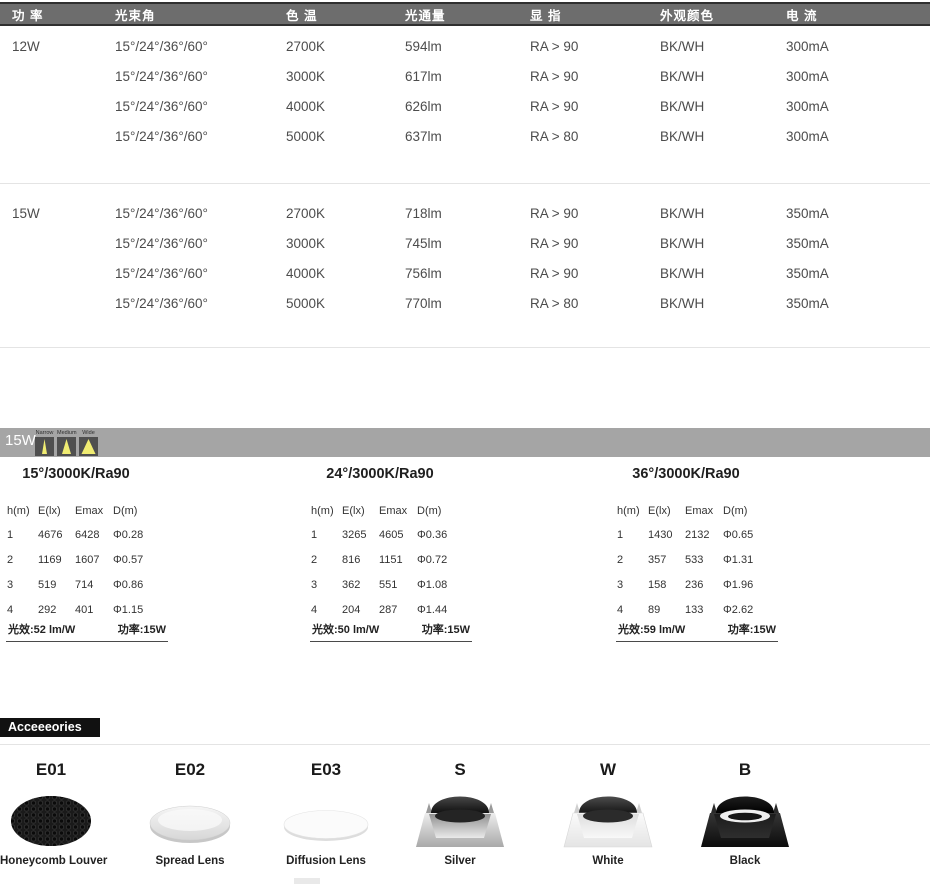 The image size is (930, 884). What do you see at coordinates (685, 535) in the screenshot?
I see `table-row: 1 1430 2132 Φ0.65` at bounding box center [685, 535].